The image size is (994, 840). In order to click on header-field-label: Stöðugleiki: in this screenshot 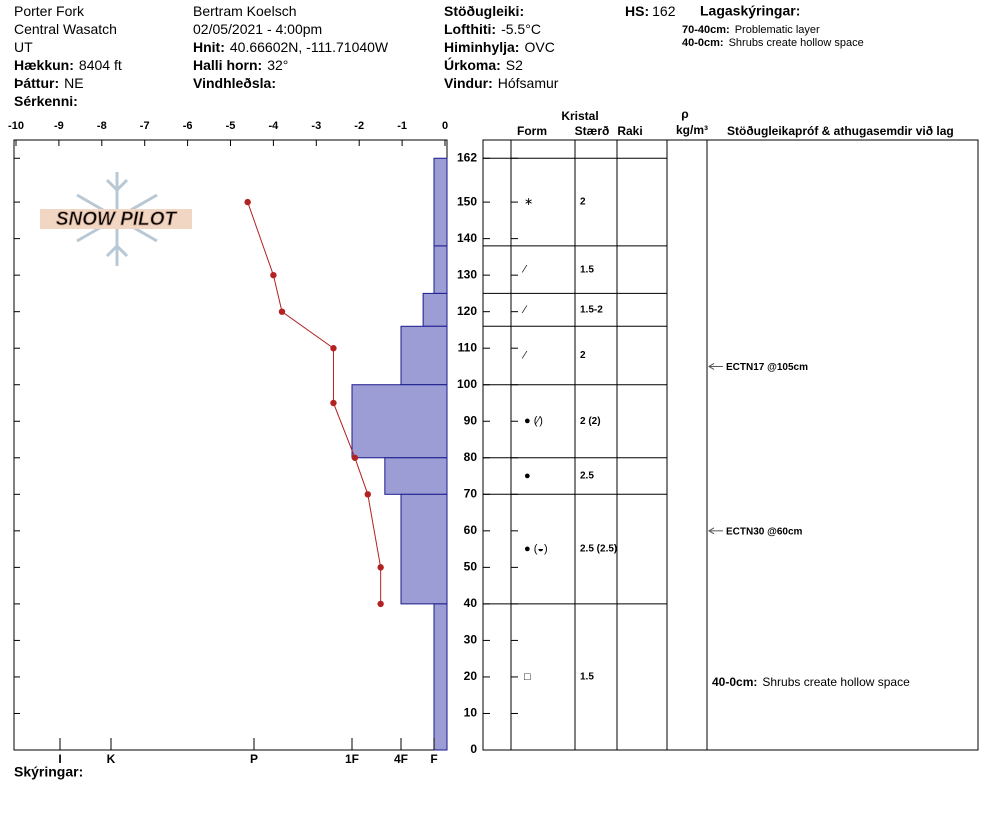, I will do `click(484, 11)`.